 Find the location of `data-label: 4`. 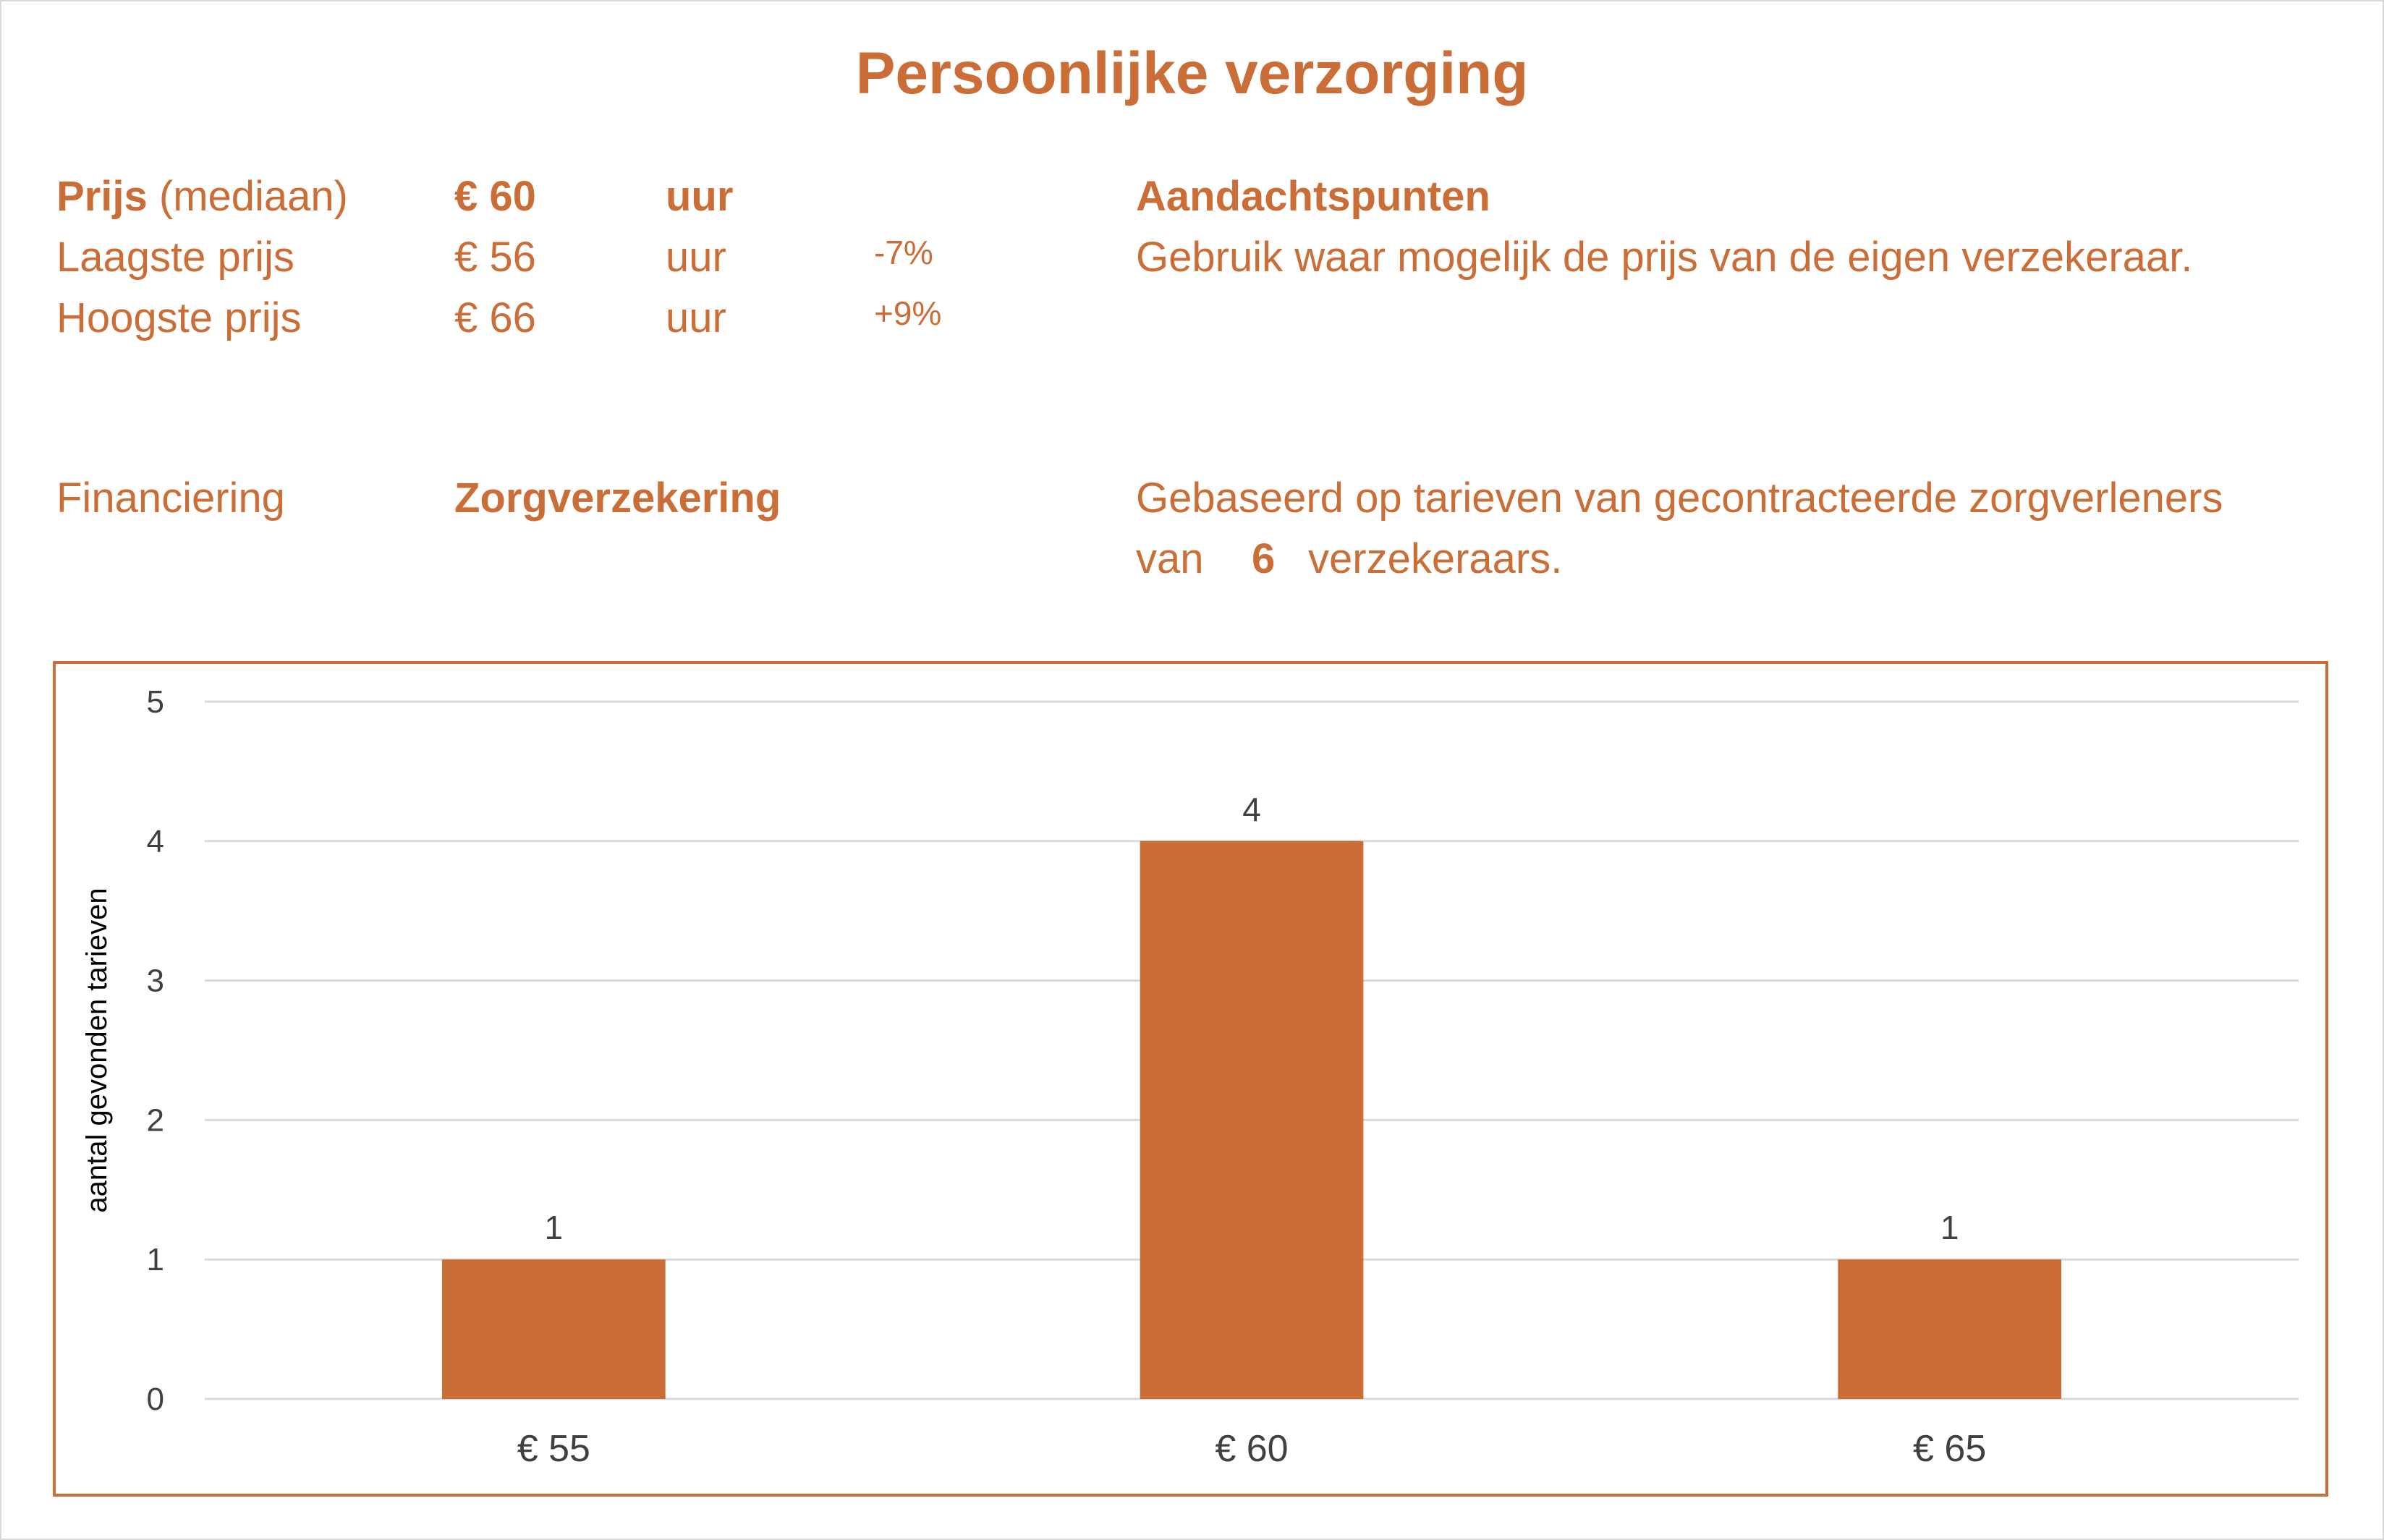

data-label: 4 is located at coordinates (1252, 810).